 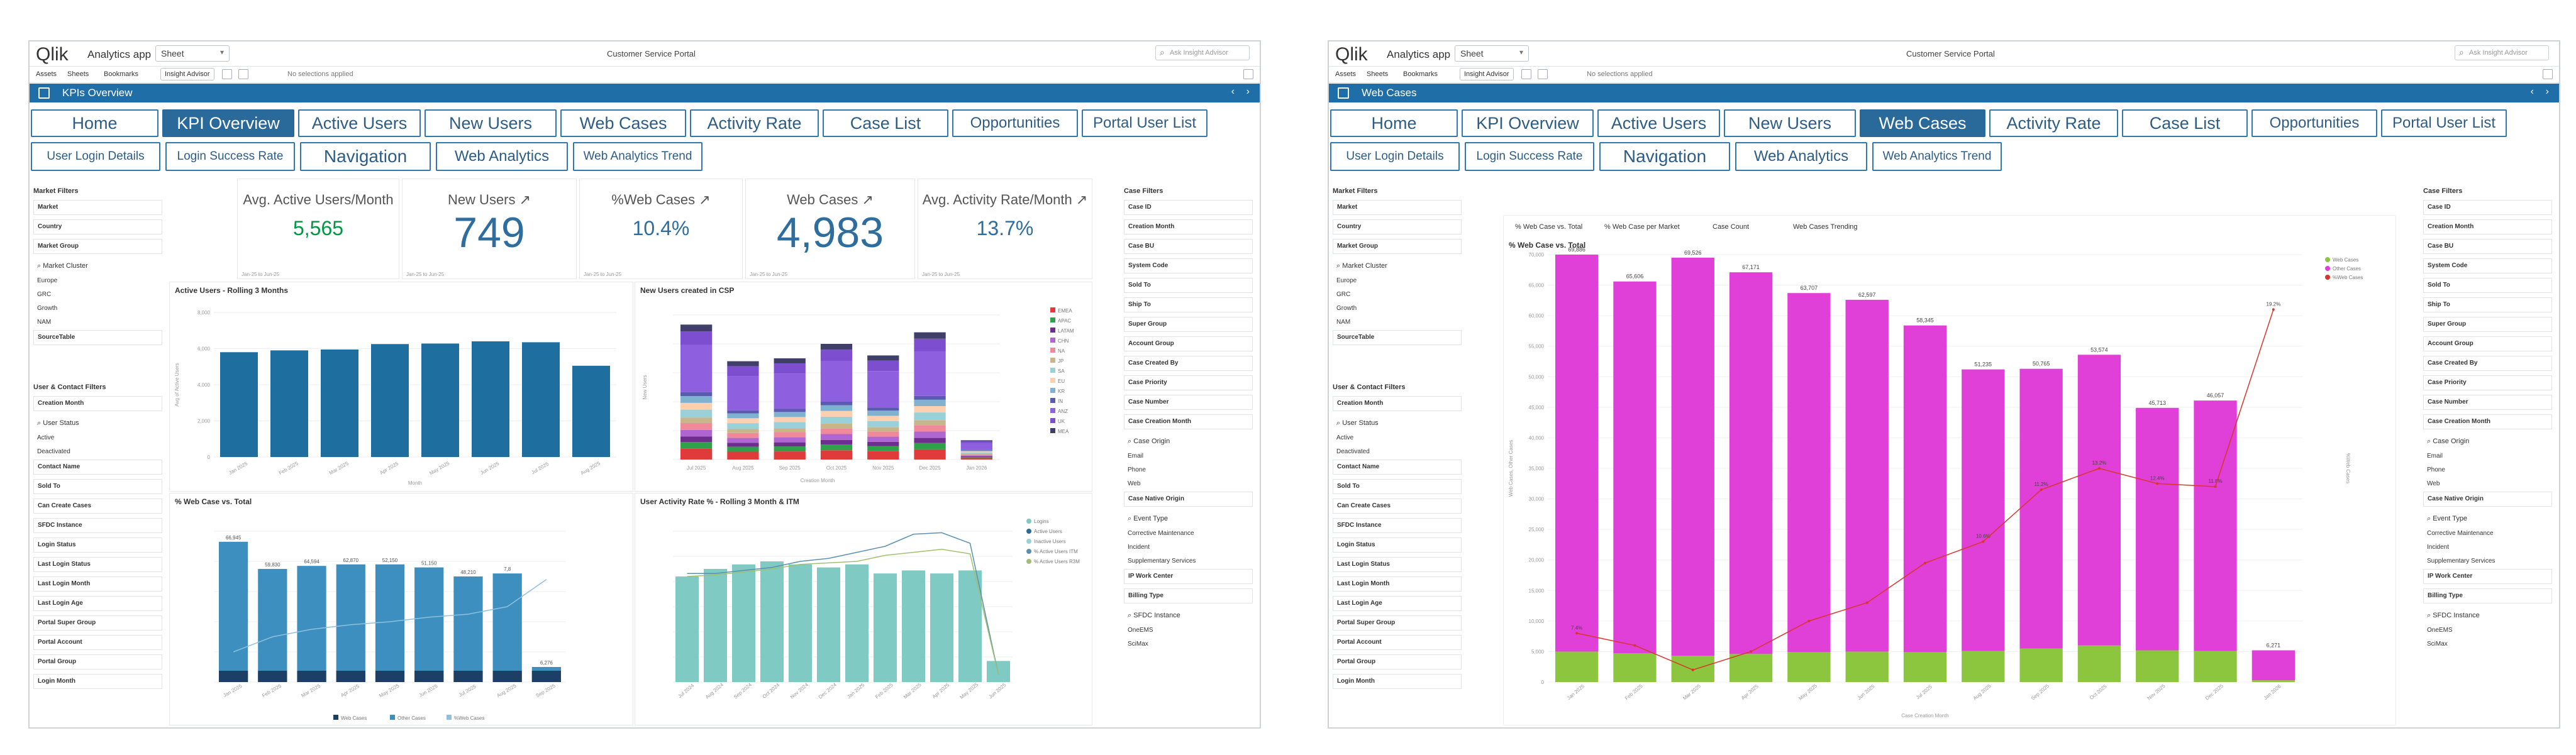 I want to click on nav-button-portal-user-list: Portal User List, so click(x=1145, y=123).